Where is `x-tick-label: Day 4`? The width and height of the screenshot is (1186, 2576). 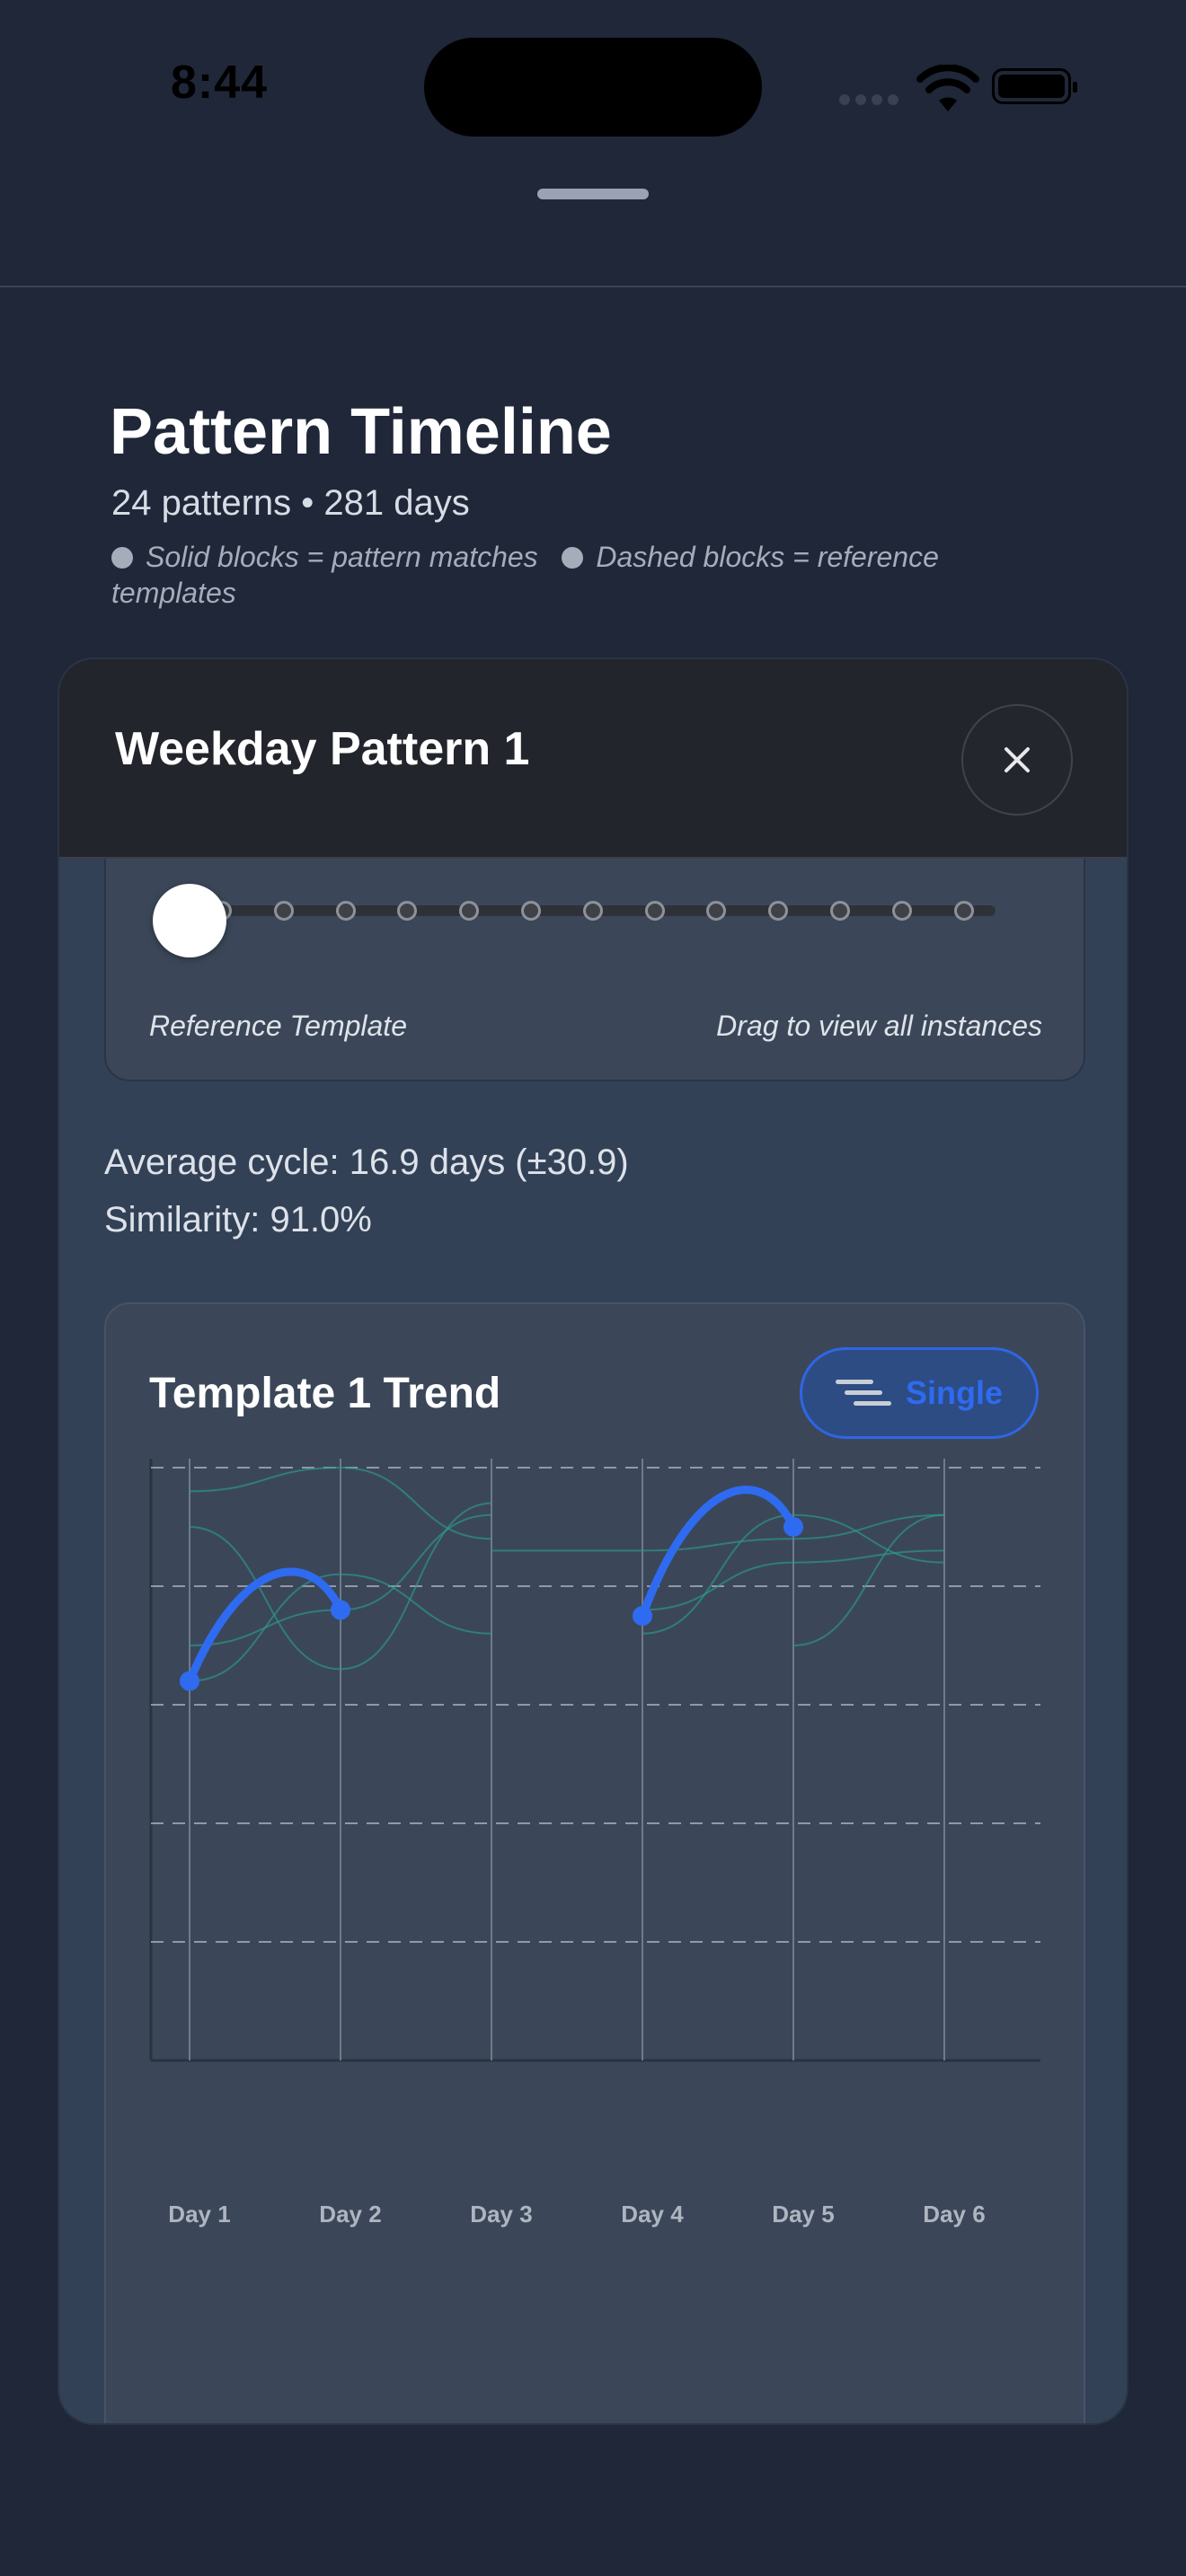 x-tick-label: Day 4 is located at coordinates (652, 2214).